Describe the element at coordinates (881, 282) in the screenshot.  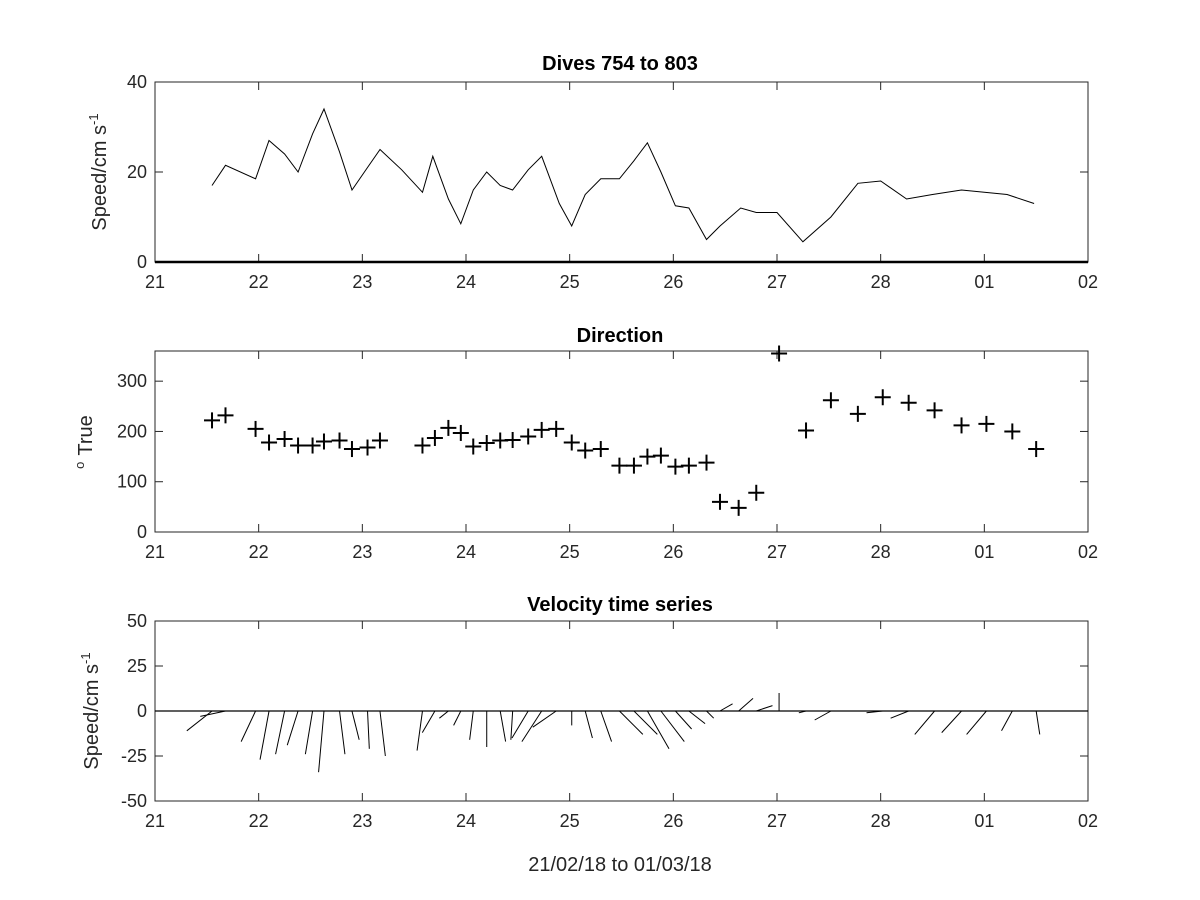
I see `speed-x-tick-label: 28` at that location.